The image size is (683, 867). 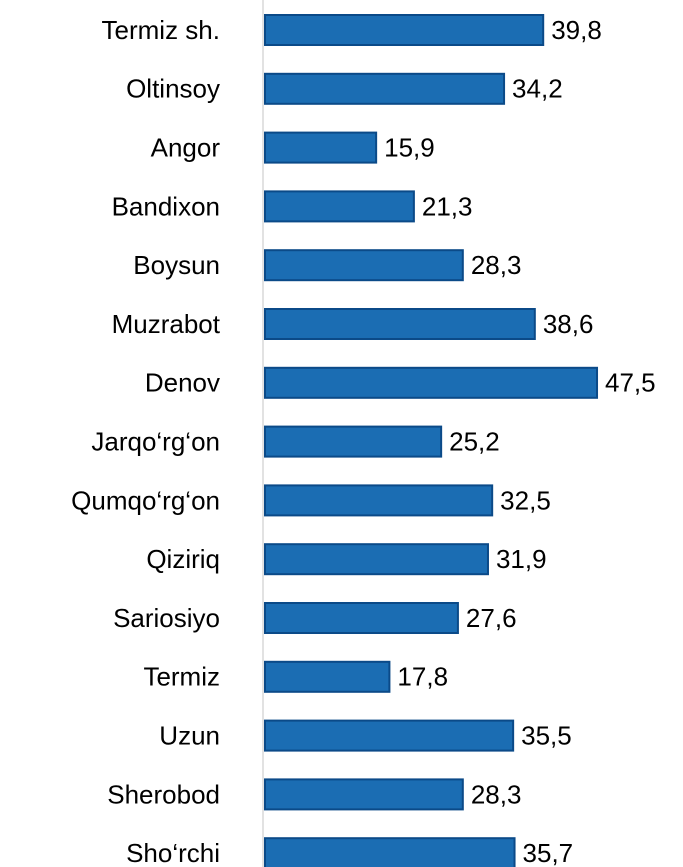 I want to click on value-label: 21,3, so click(x=447, y=206).